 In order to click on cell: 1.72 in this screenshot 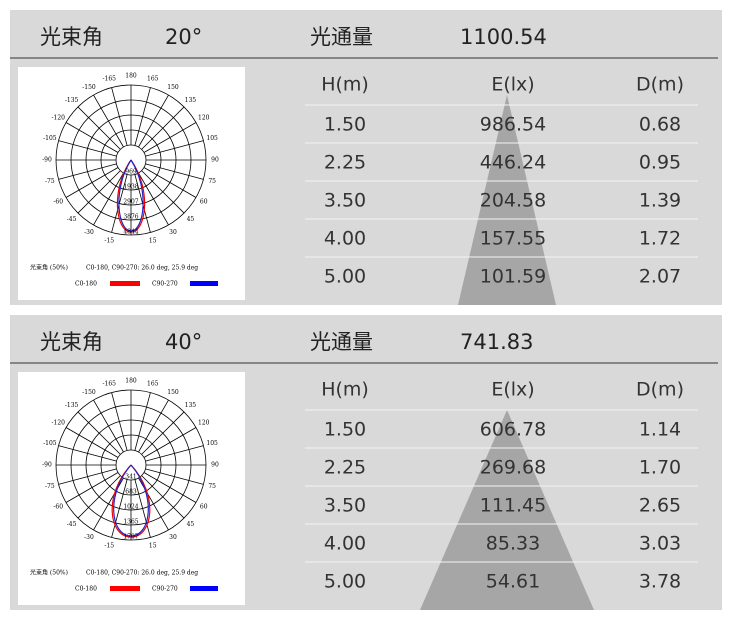, I will do `click(660, 239)`.